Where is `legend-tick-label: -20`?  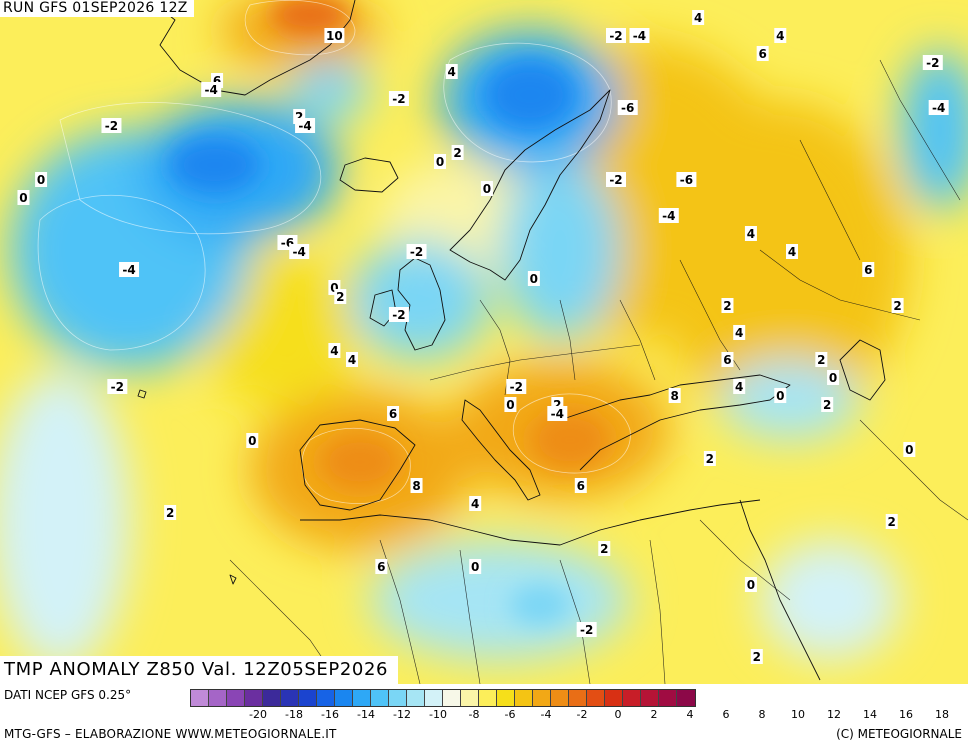
legend-tick-label: -20 is located at coordinates (258, 714).